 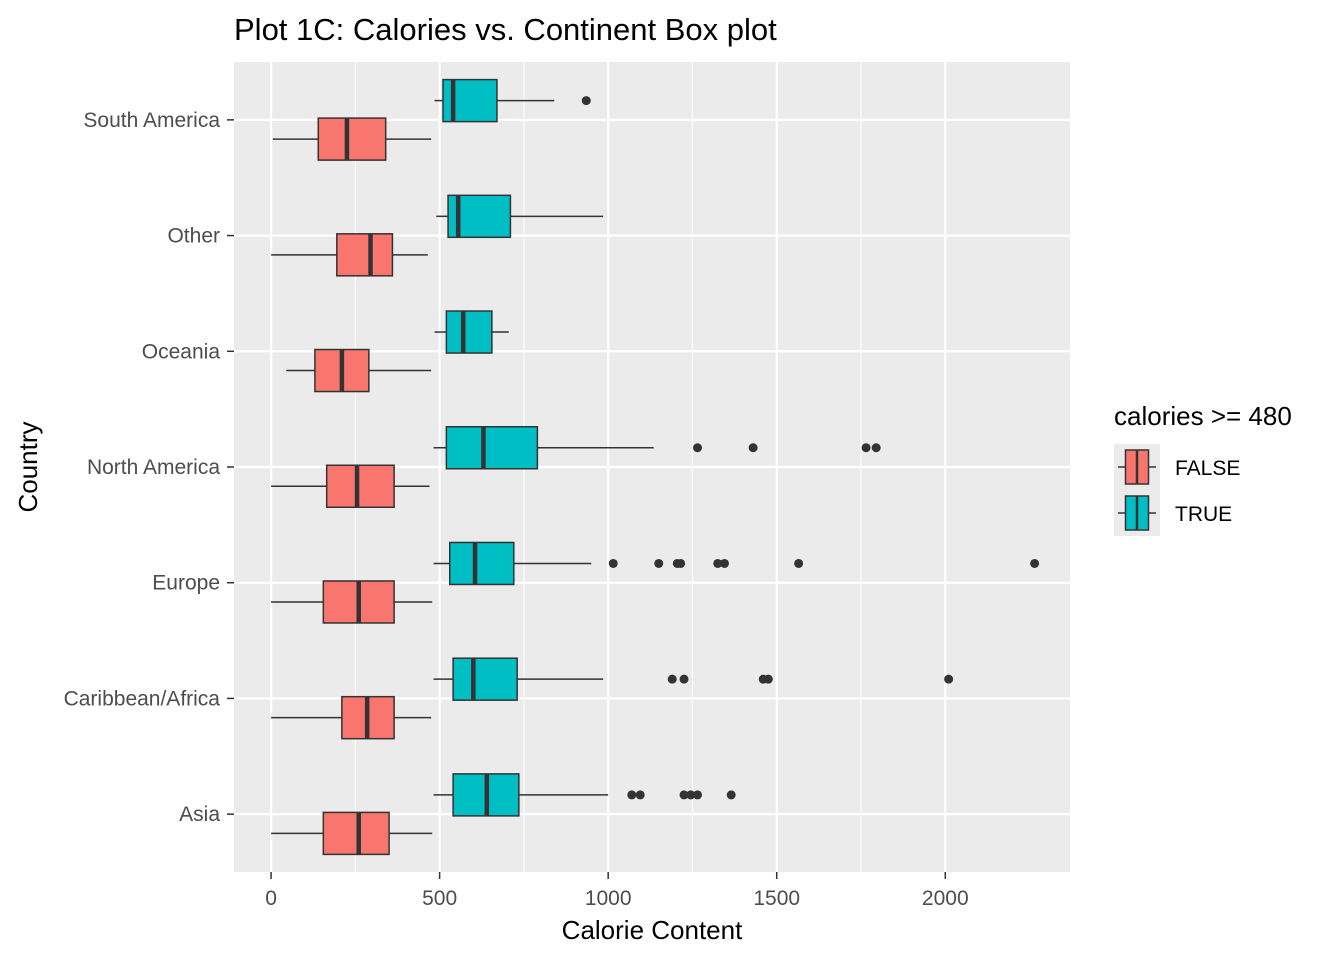 I want to click on legend: calories >= 480 FALSE TRUE, so click(x=1203, y=468).